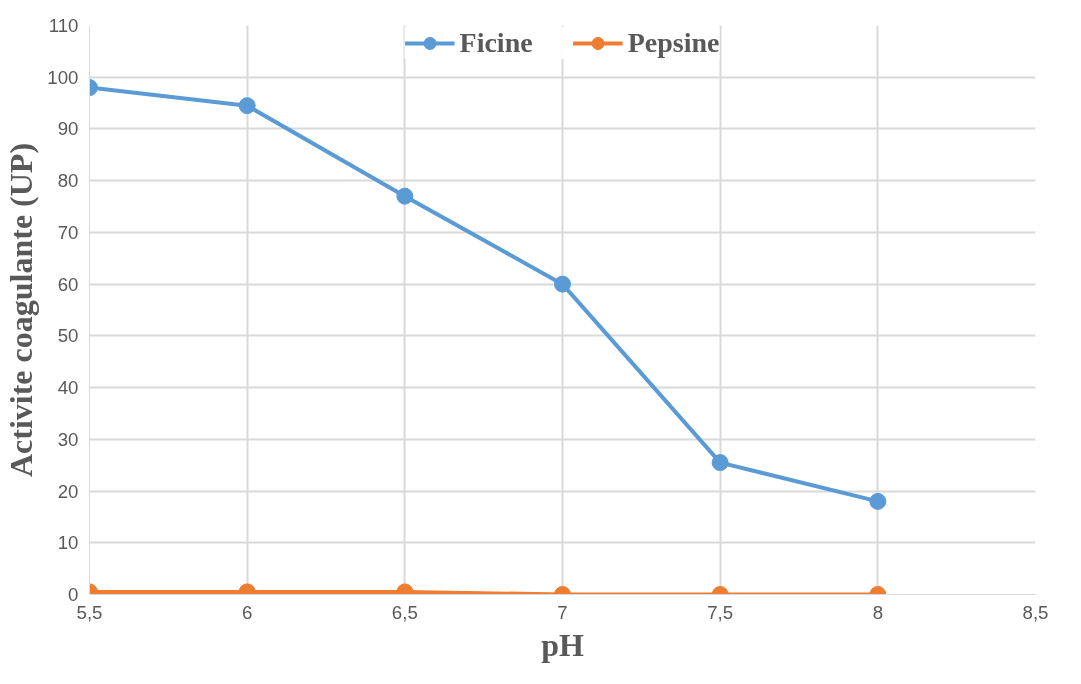 This screenshot has width=1081, height=684. What do you see at coordinates (68, 129) in the screenshot?
I see `y-tick-label: 90` at bounding box center [68, 129].